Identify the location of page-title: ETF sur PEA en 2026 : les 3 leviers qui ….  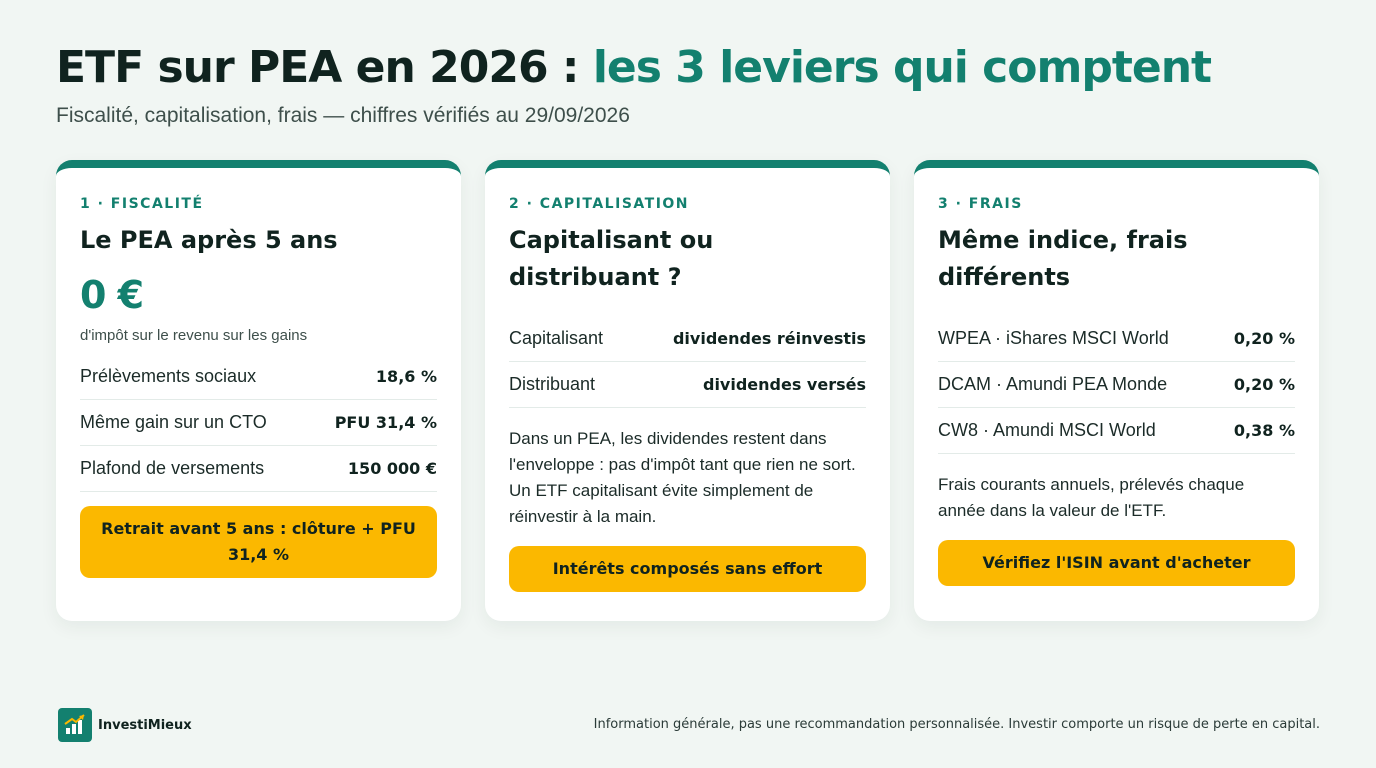
(691, 68).